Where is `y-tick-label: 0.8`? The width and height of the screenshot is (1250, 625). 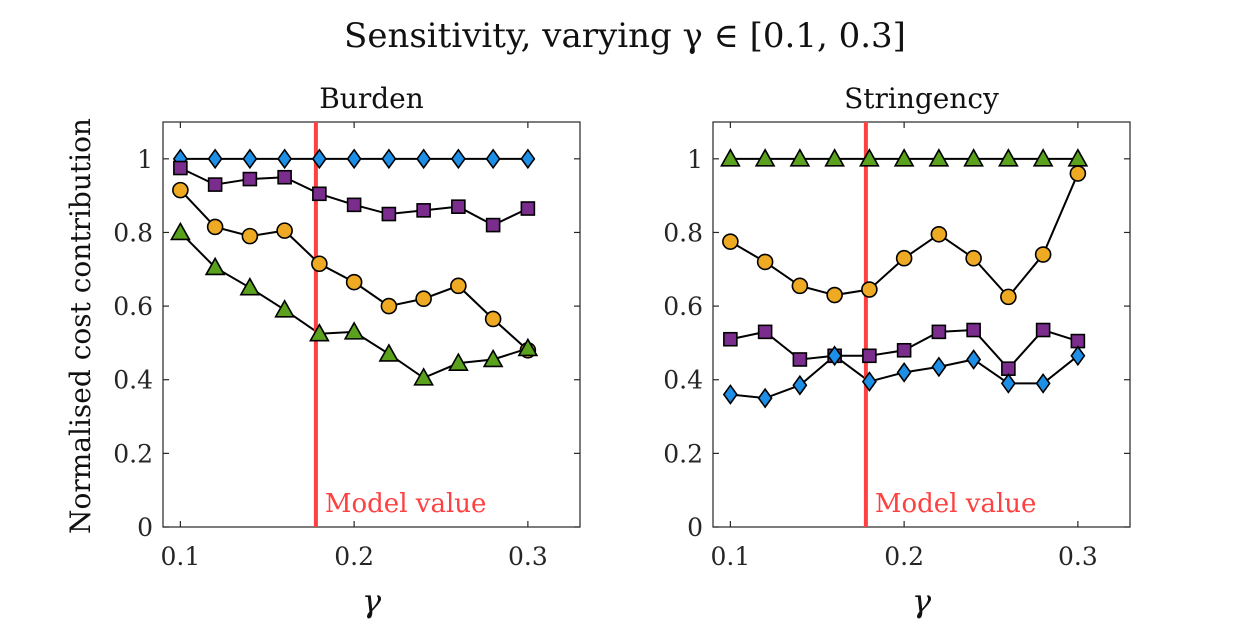 y-tick-label: 0.8 is located at coordinates (683, 232).